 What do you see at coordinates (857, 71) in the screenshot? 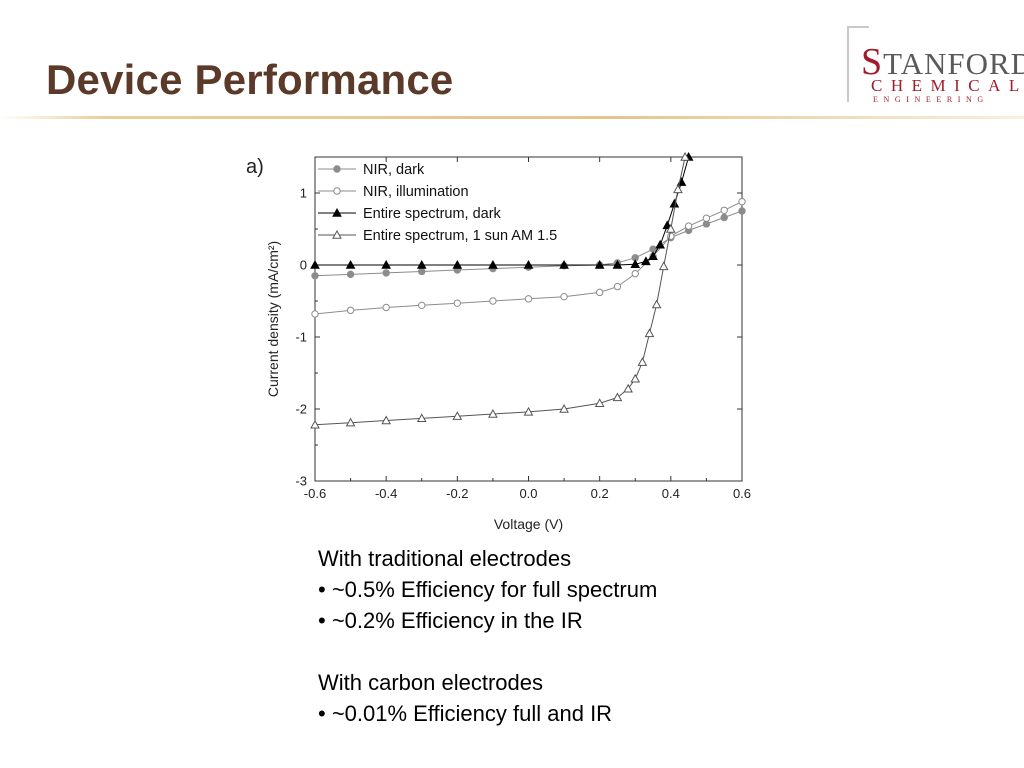
I see `logo-backdrop` at bounding box center [857, 71].